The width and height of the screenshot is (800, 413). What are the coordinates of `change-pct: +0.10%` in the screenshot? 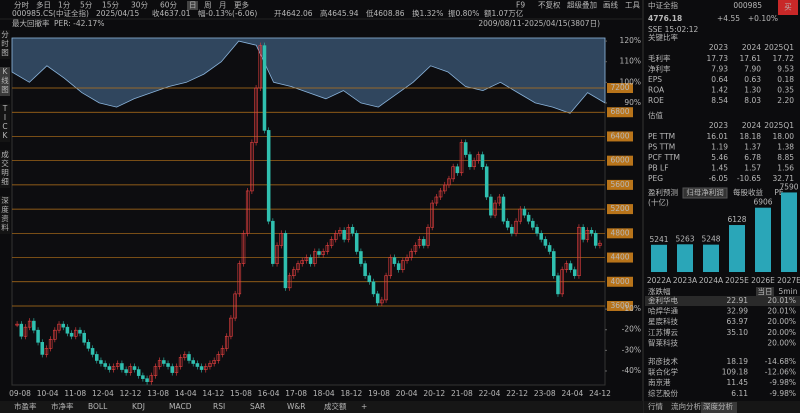 It's located at (763, 18).